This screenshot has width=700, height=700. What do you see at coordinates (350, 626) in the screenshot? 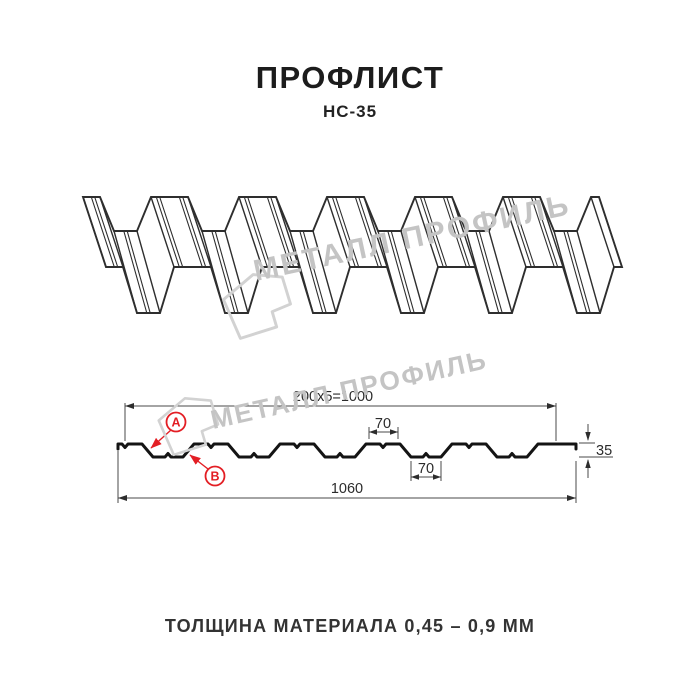
I see `thickness-note: ТОЛЩИНА МАТЕРИАЛА 0,45 – 0,9 ММ` at bounding box center [350, 626].